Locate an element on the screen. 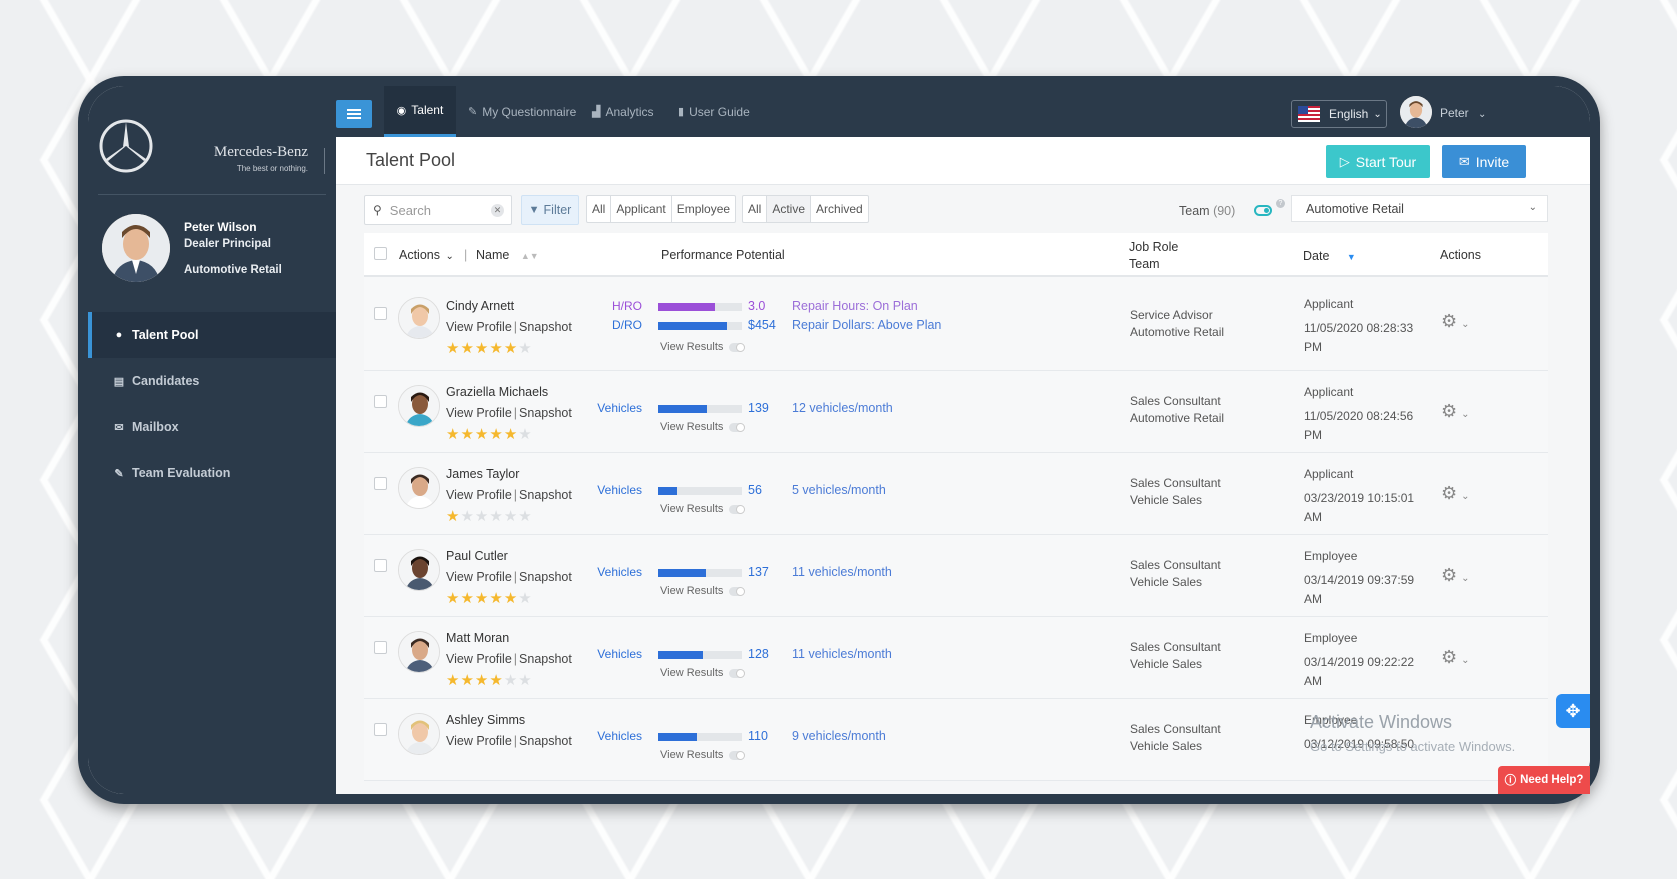 The height and width of the screenshot is (879, 1677). tab-my-questionnaire: ✎ My Questionnaire is located at coordinates (522, 111).